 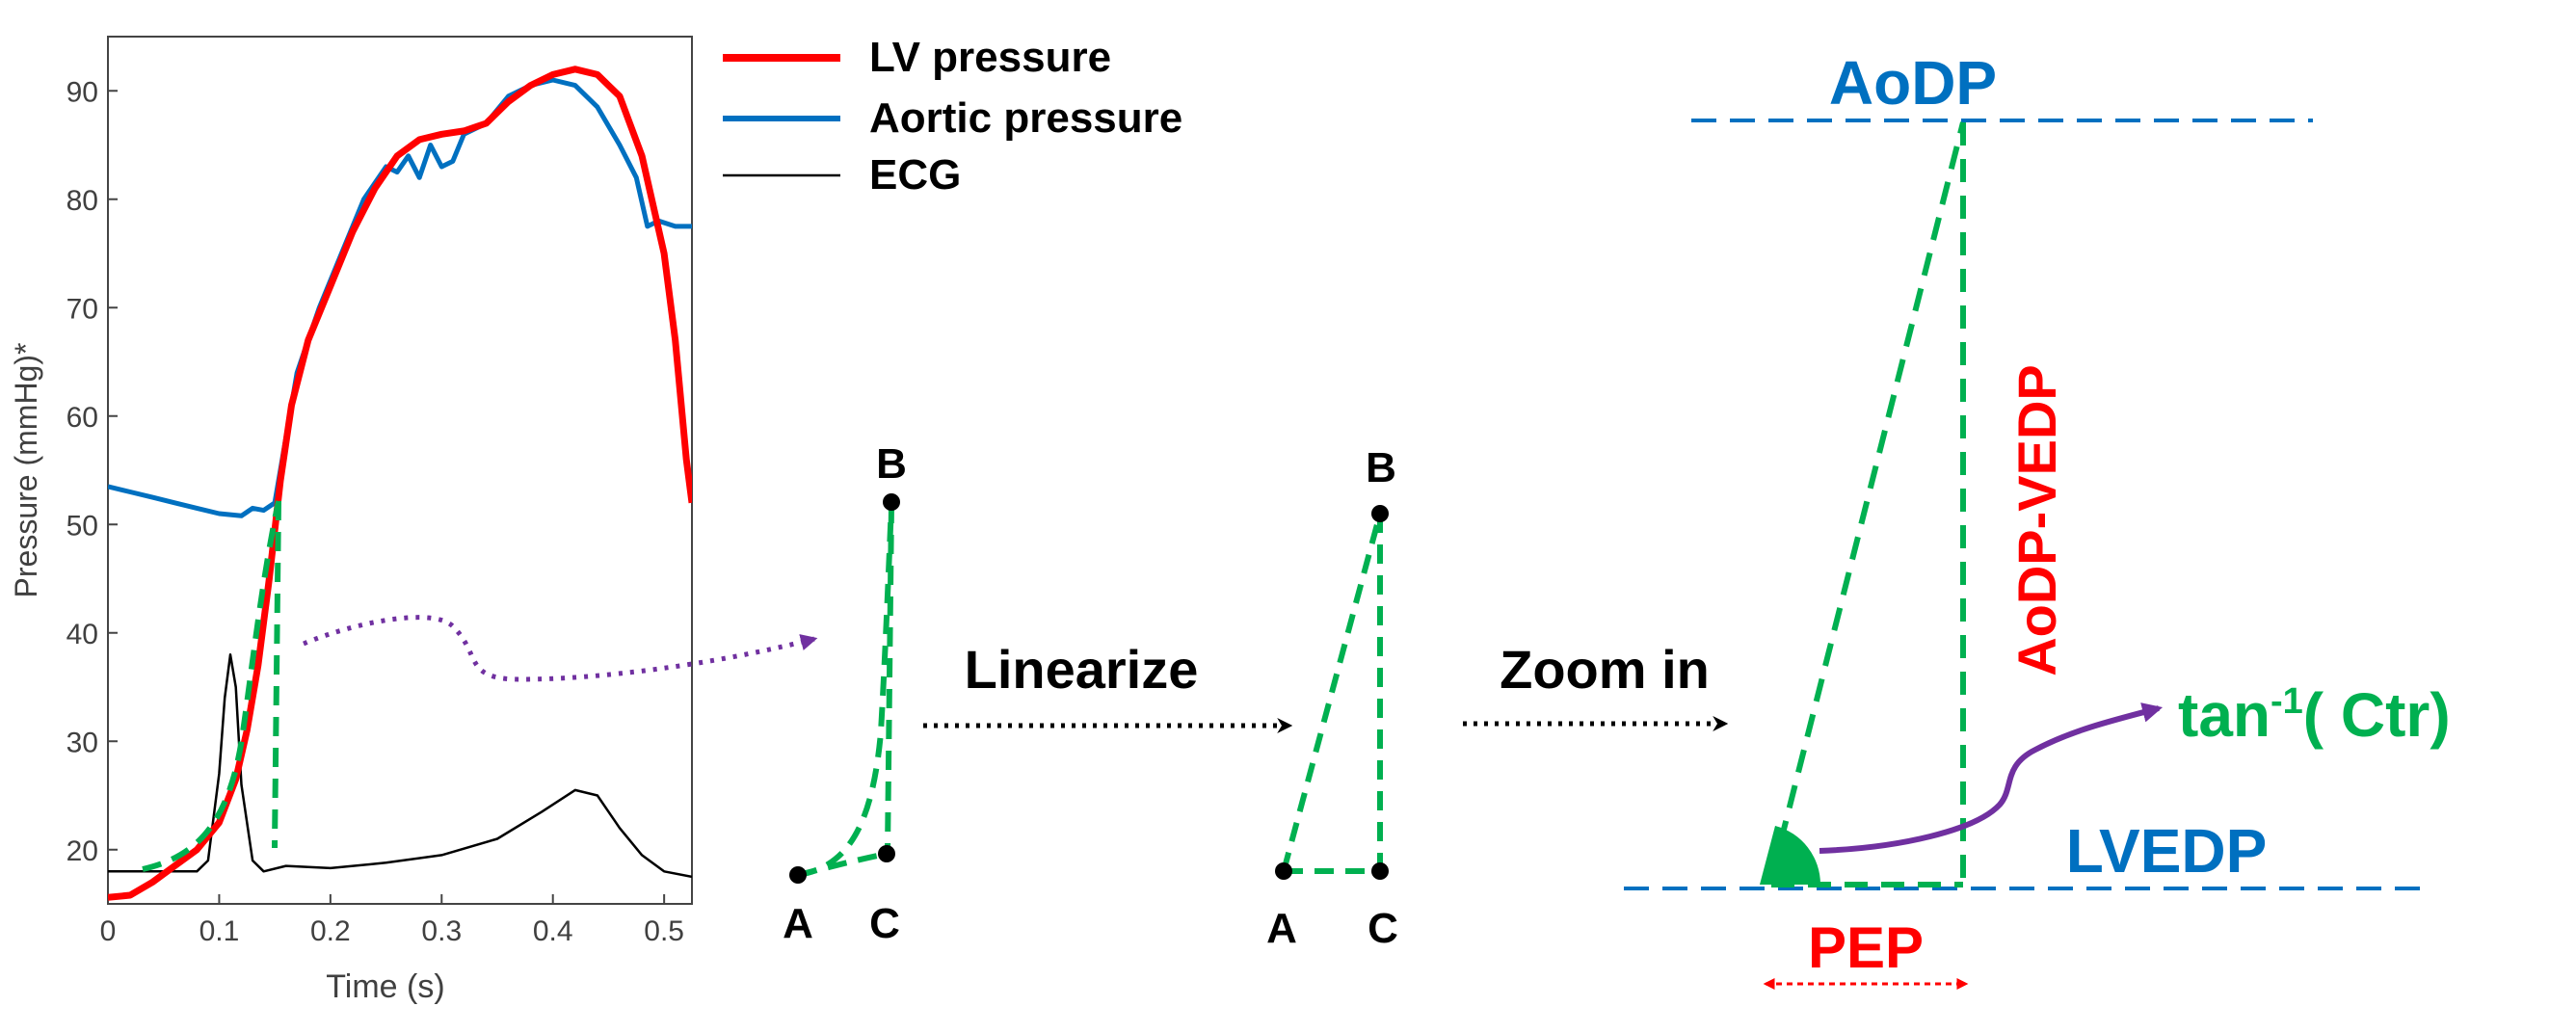 I want to click on angle-wedge, so click(x=1790, y=856).